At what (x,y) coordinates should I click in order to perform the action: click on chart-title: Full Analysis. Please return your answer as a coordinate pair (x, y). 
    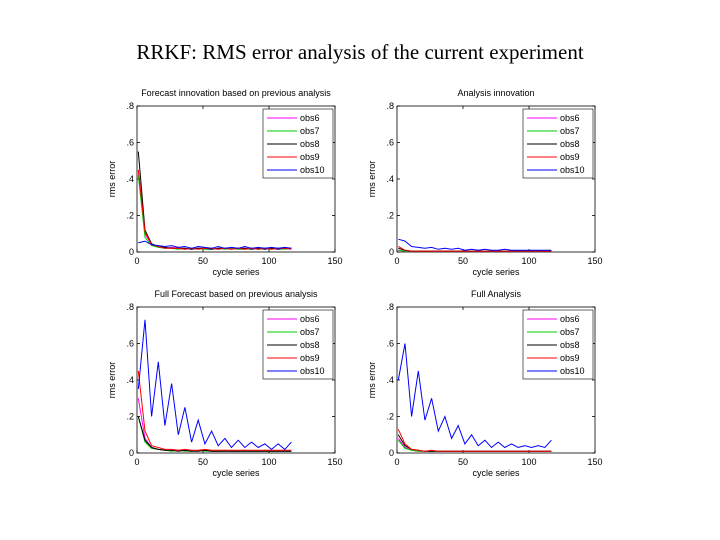
    Looking at the image, I should click on (496, 294).